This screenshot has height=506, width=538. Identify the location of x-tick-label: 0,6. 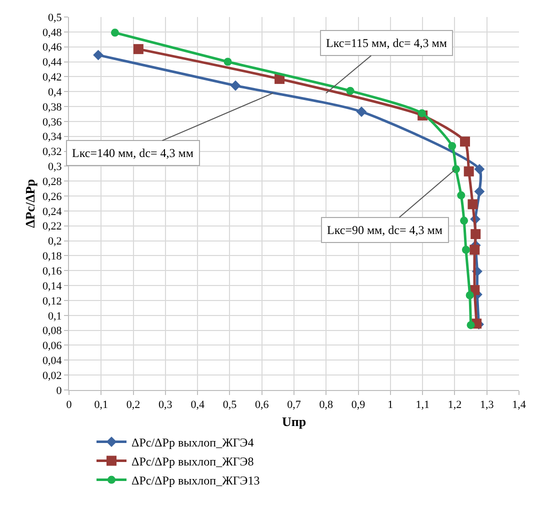
(262, 405).